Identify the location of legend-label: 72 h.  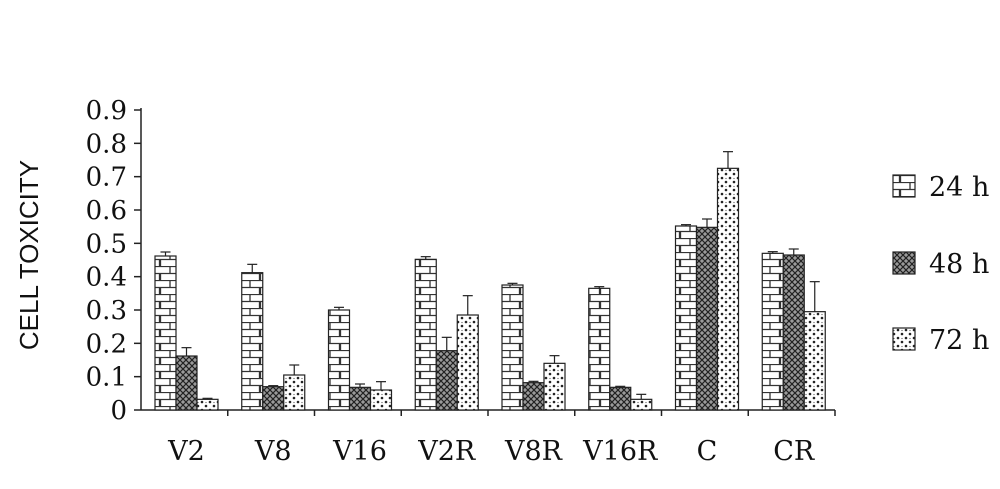
(959, 340).